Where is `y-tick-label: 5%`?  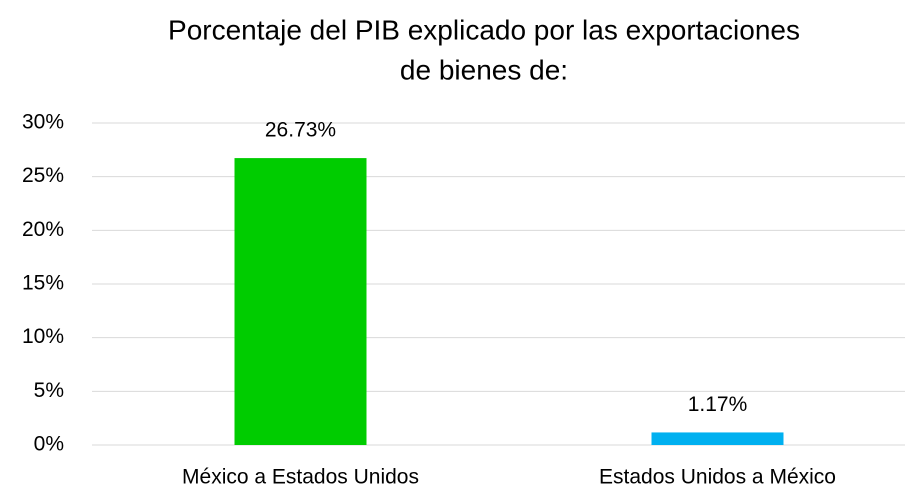 y-tick-label: 5% is located at coordinates (49, 390).